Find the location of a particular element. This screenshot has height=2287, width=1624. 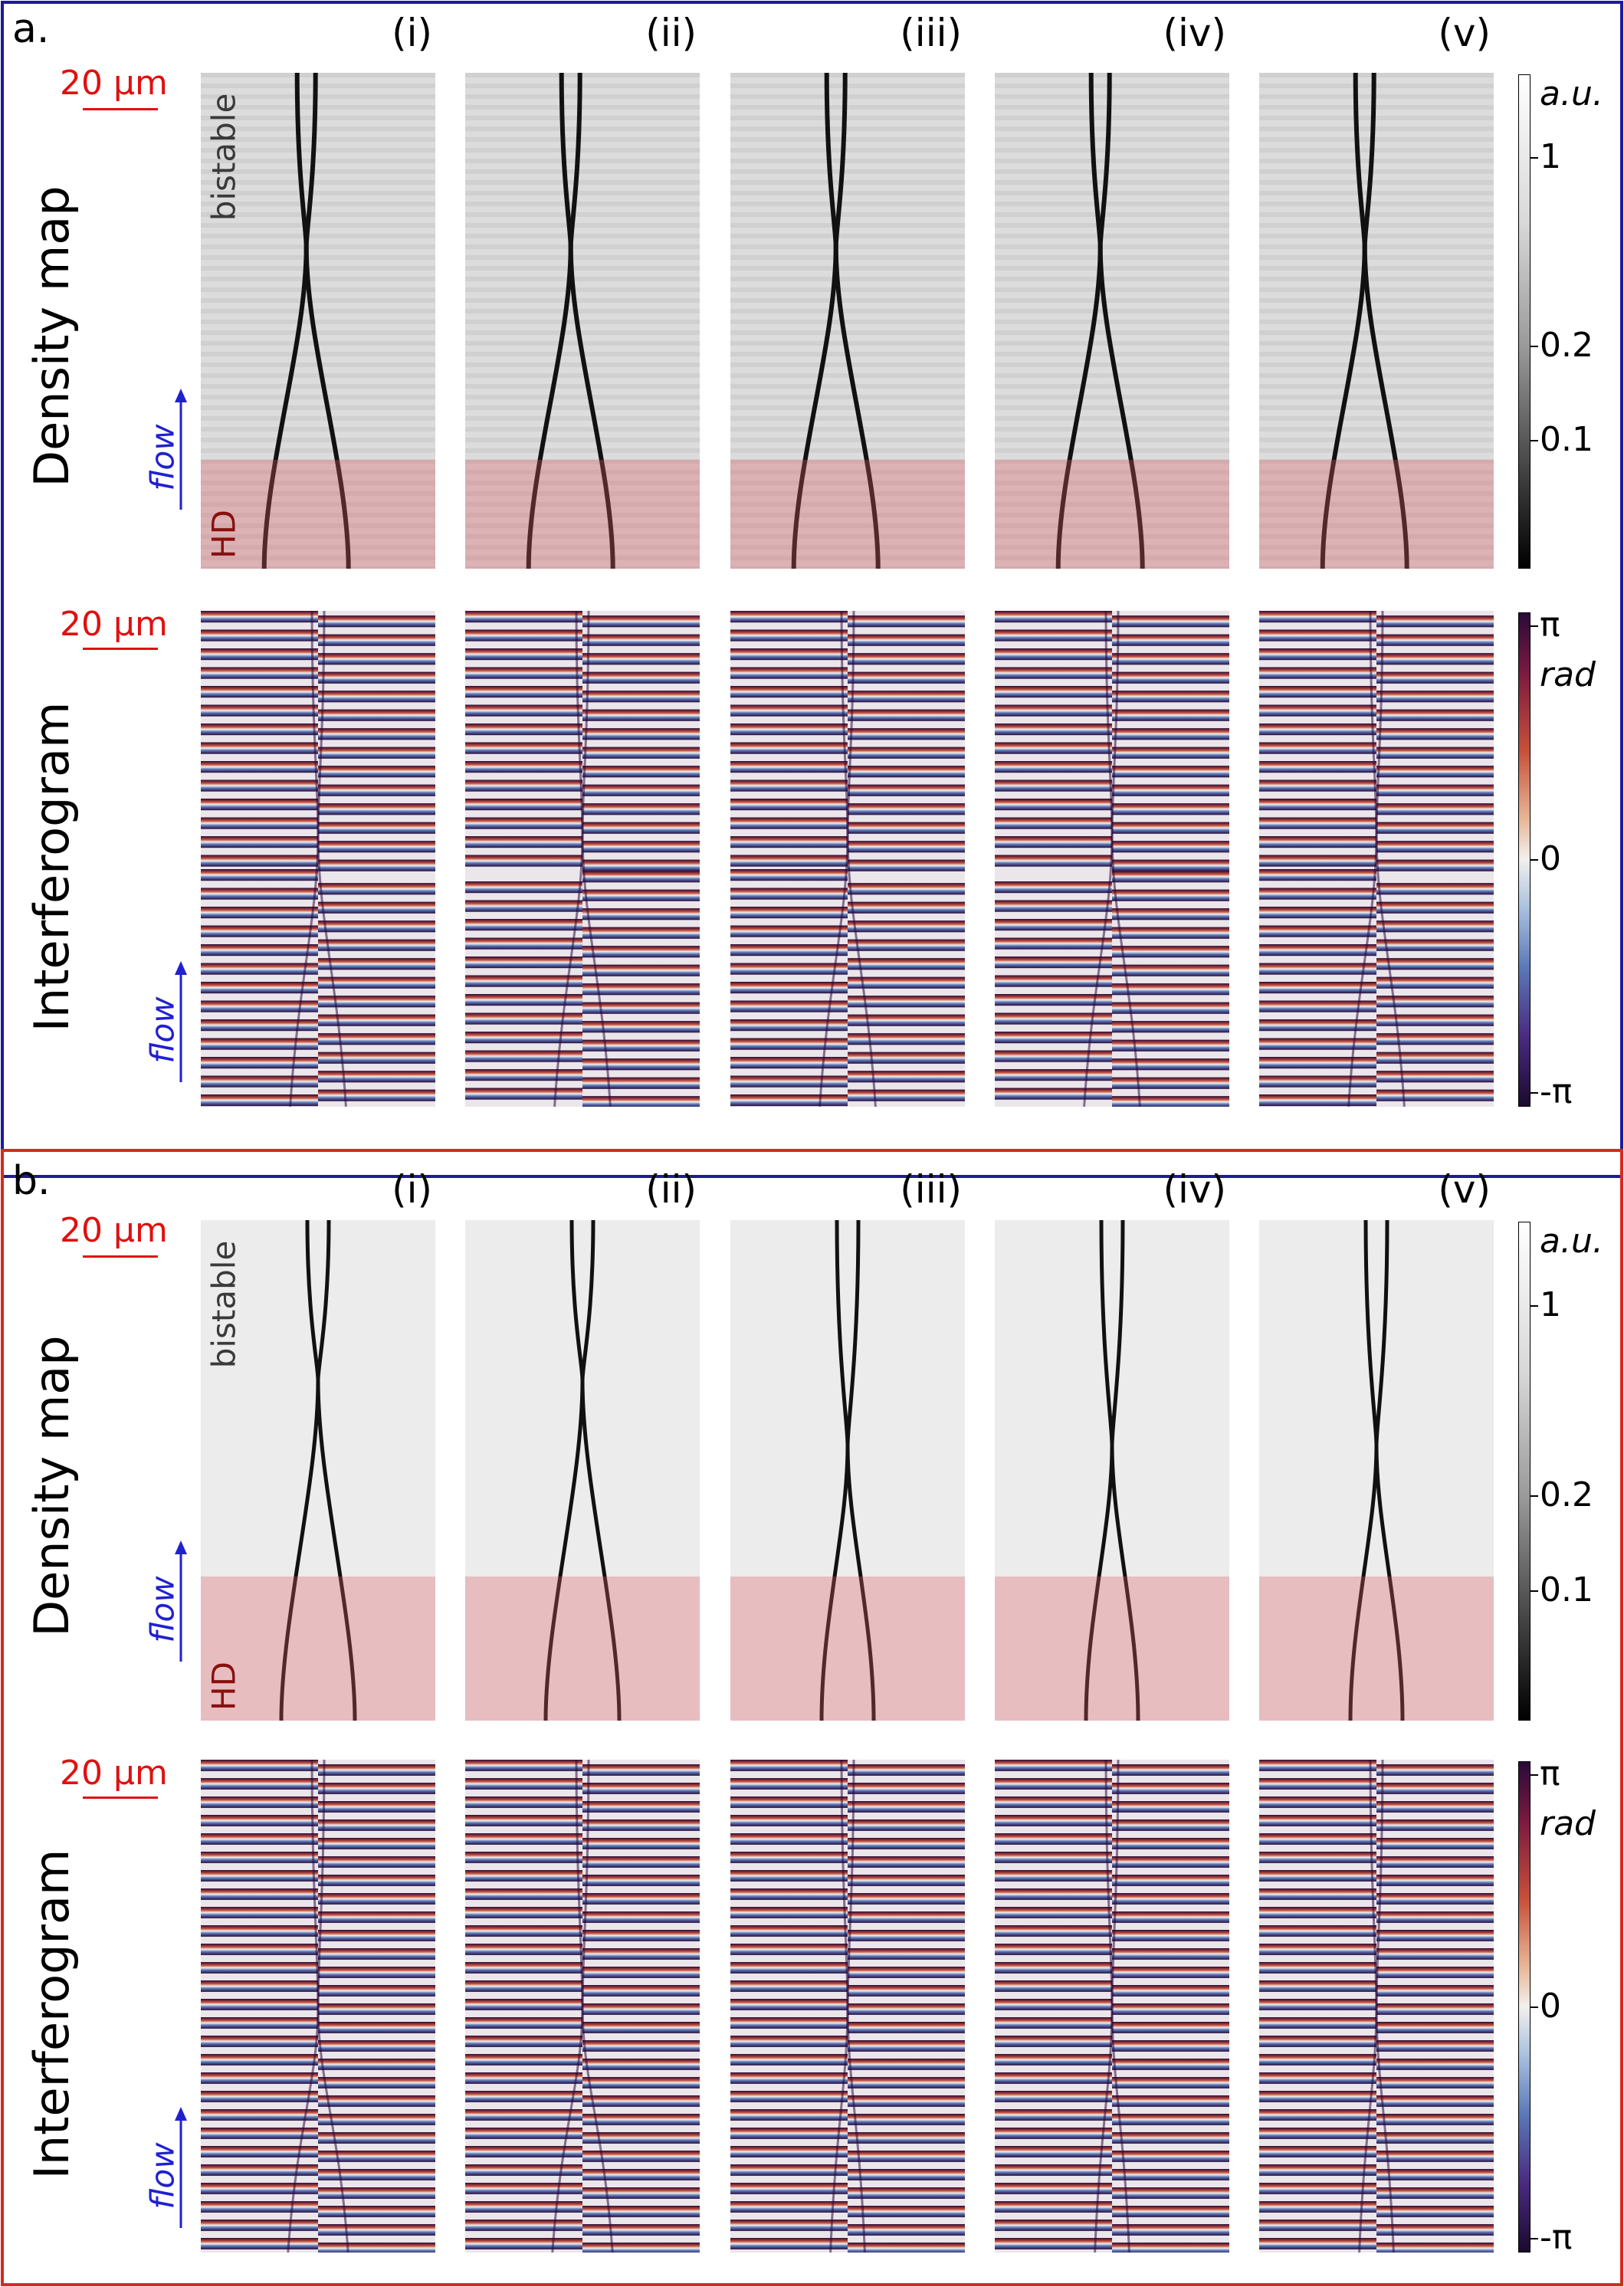

scale-bar-label: 20 µm is located at coordinates (114, 1773).